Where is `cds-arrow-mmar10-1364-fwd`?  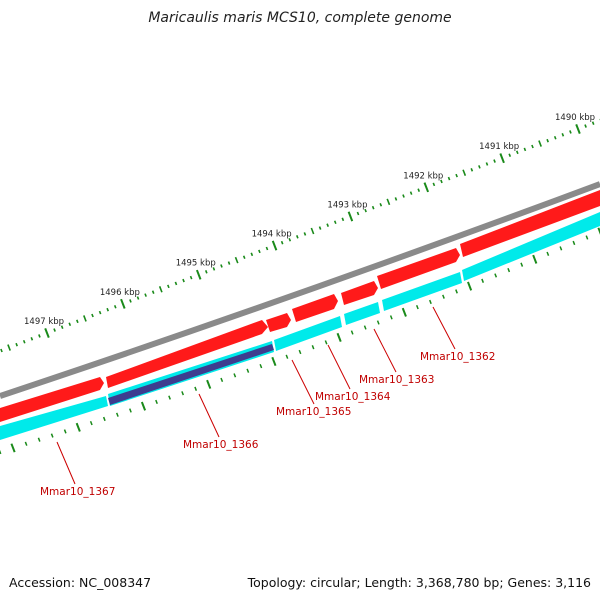
cds-arrow-mmar10-1364-fwd is located at coordinates (315, 308).